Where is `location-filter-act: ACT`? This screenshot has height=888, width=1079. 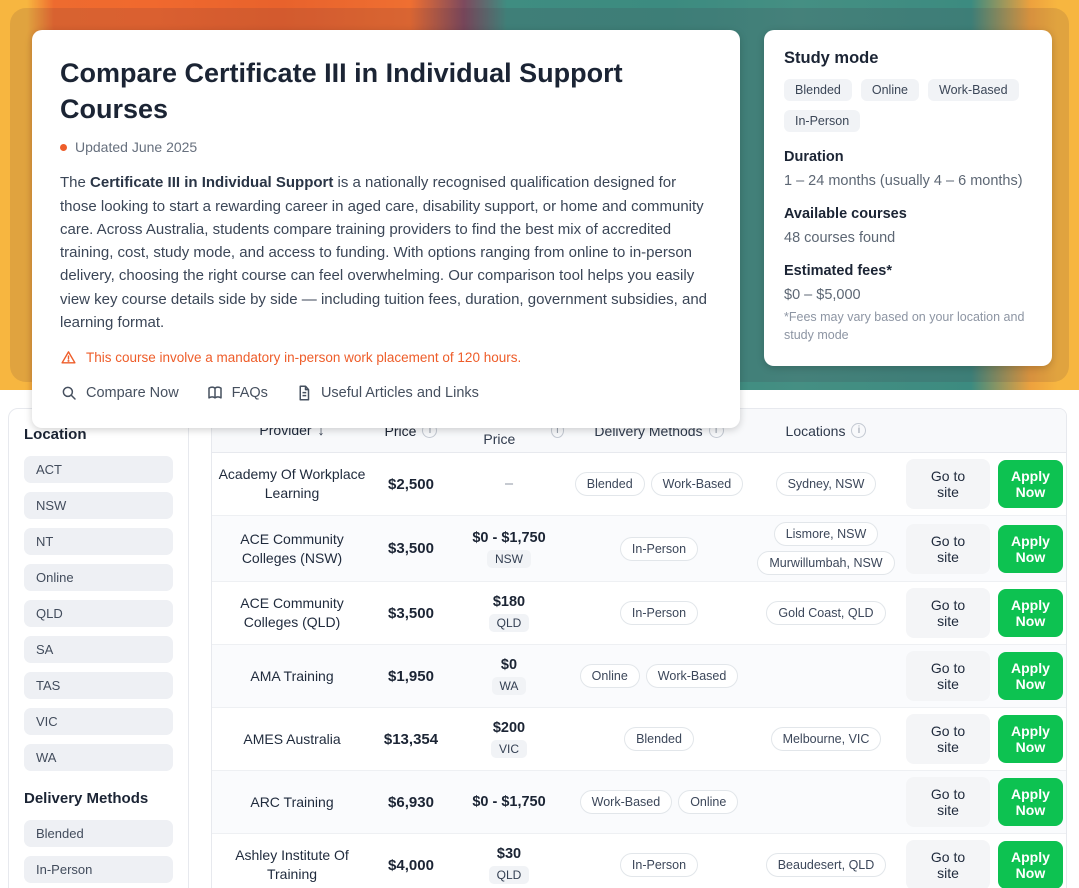 location-filter-act: ACT is located at coordinates (98, 469).